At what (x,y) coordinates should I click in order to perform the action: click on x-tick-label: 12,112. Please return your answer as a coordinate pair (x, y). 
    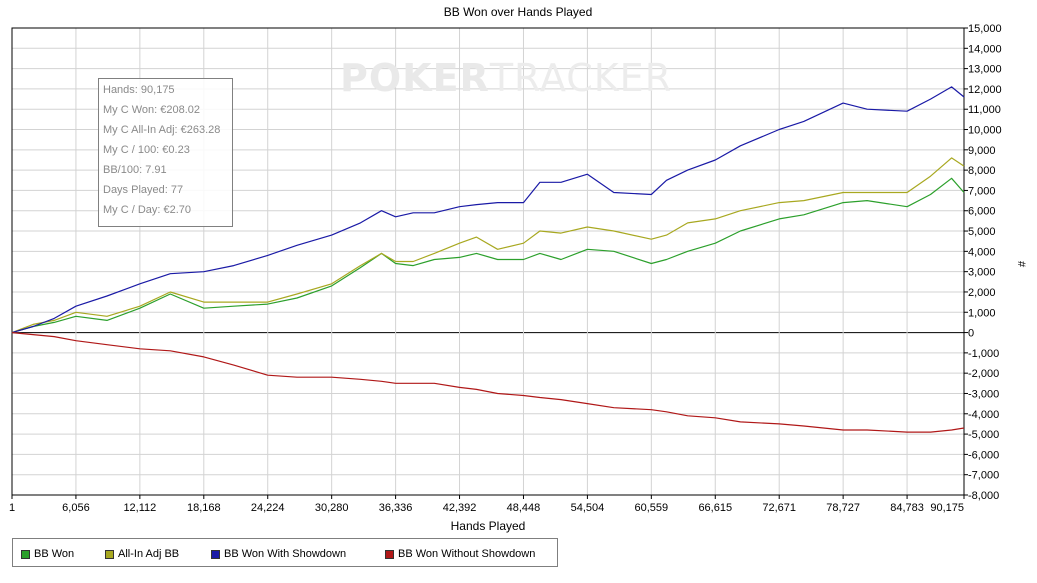
    Looking at the image, I should click on (139, 508).